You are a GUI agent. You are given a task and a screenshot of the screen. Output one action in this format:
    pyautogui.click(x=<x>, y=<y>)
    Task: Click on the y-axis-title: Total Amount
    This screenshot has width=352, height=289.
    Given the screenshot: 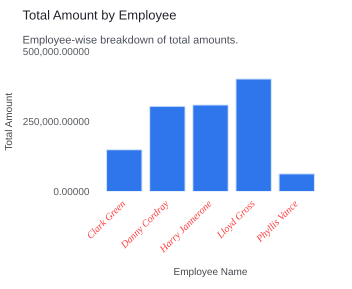 What is the action you would take?
    pyautogui.click(x=9, y=121)
    